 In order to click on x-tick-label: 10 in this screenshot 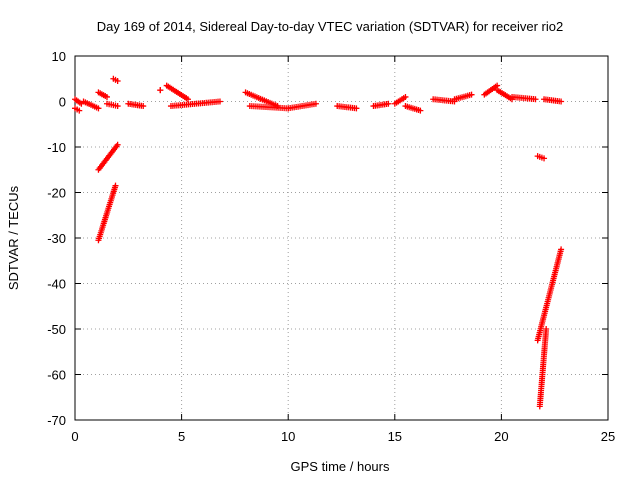, I will do `click(288, 436)`.